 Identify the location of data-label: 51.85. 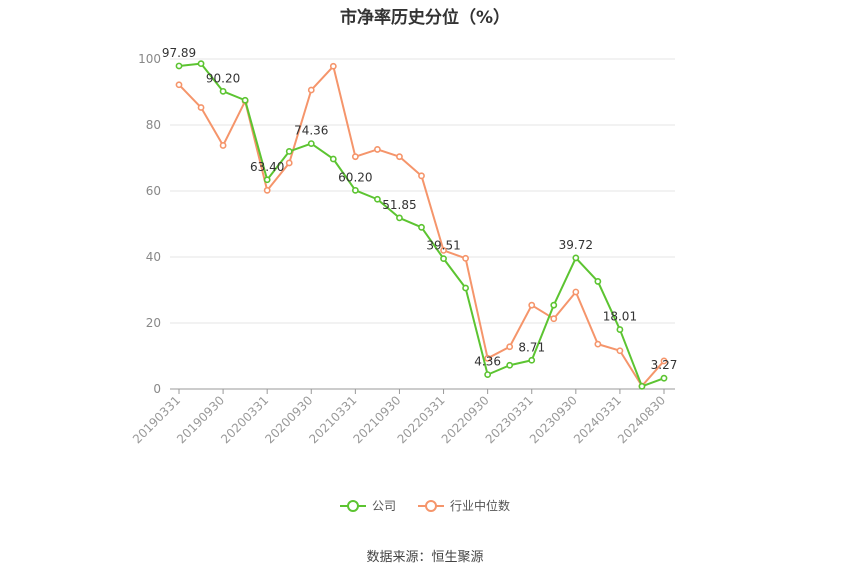
(399, 205).